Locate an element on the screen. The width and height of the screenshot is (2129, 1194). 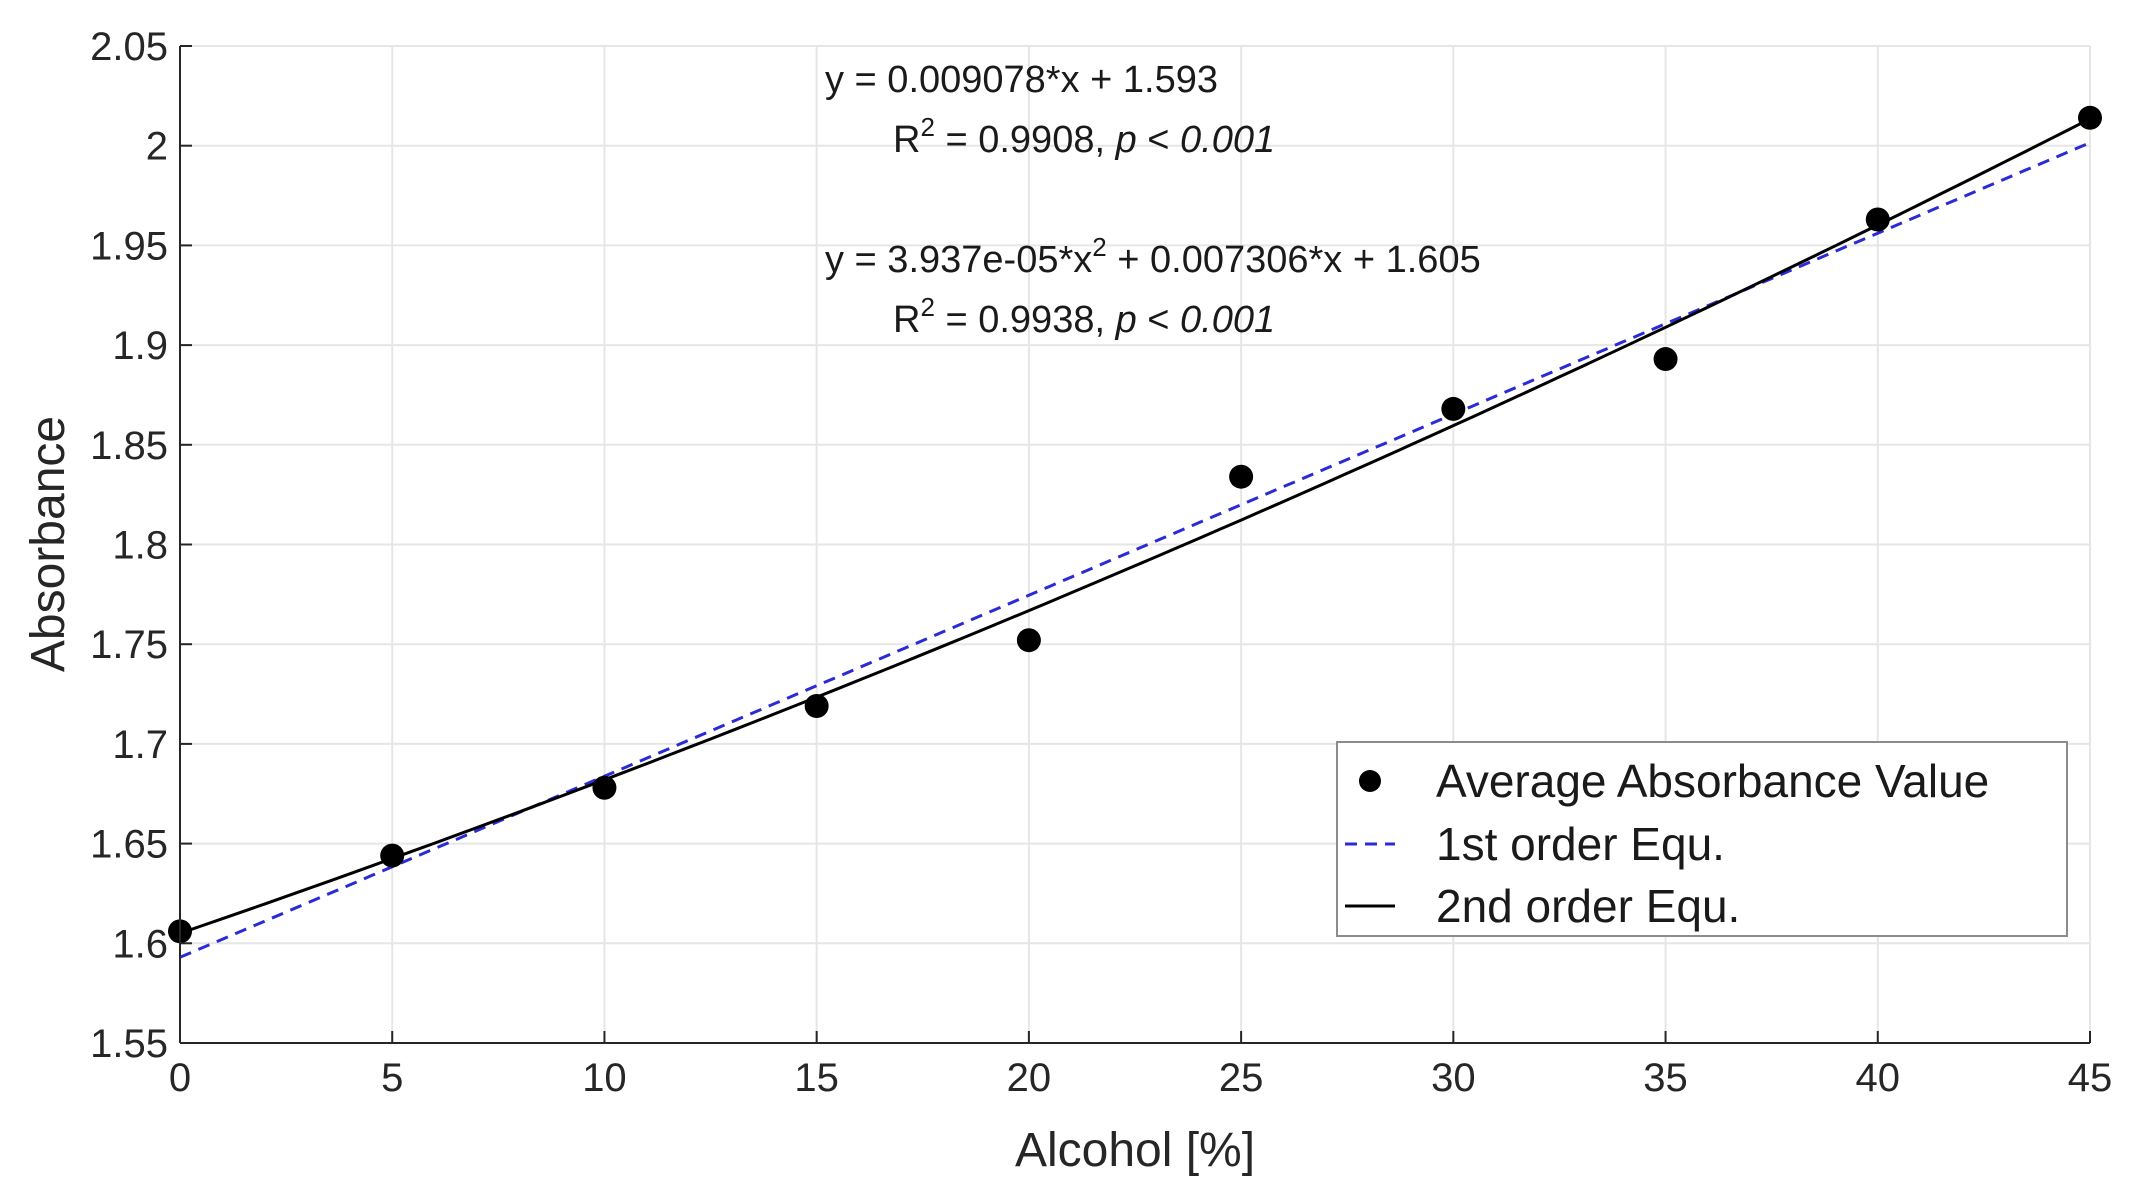
y-ticks: 1.55 1.6 1.65 1.7 1.75 1.8 1.85 1.9 1.95 2 2.05 is located at coordinates (141, 545).